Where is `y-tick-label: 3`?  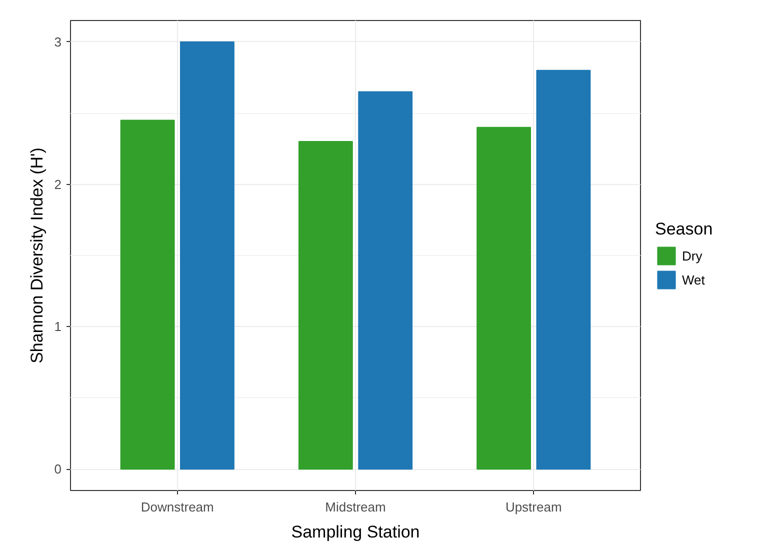 y-tick-label: 3 is located at coordinates (58, 42).